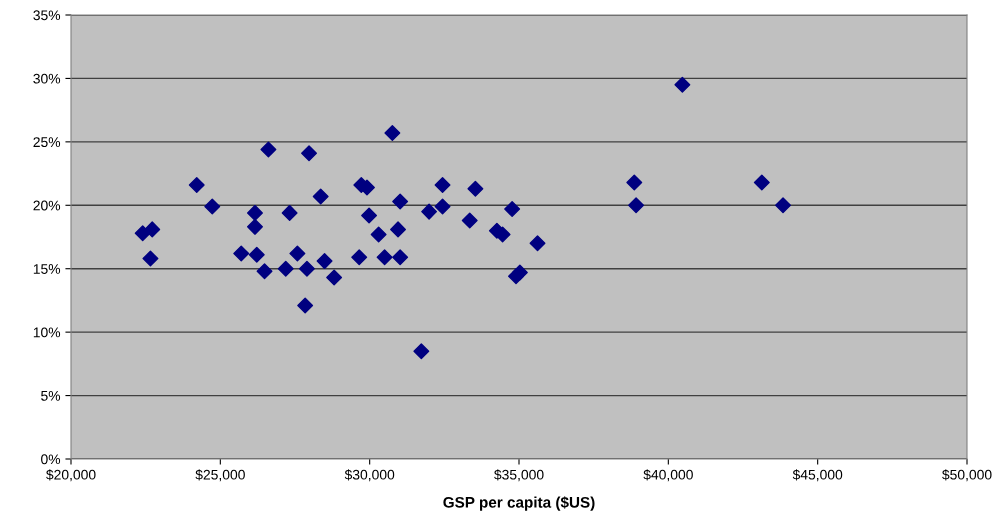 This screenshot has height=525, width=1001. What do you see at coordinates (369, 475) in the screenshot?
I see `x-tick-label: $30,000` at bounding box center [369, 475].